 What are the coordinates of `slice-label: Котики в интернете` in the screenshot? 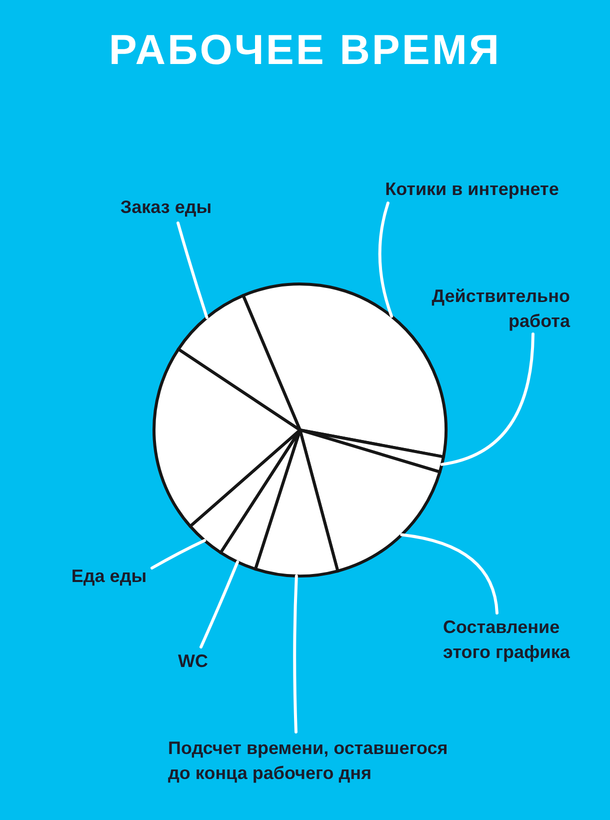 It's located at (472, 189).